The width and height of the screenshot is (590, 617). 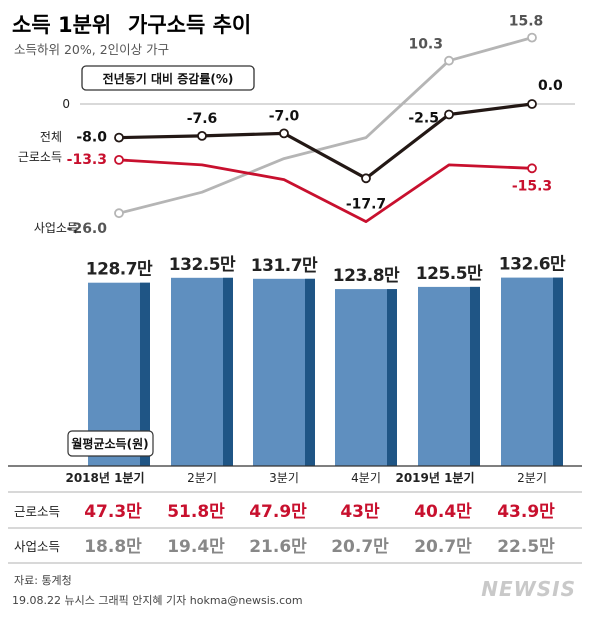 I want to click on bar-value-label-5: 125.5만, so click(x=449, y=274).